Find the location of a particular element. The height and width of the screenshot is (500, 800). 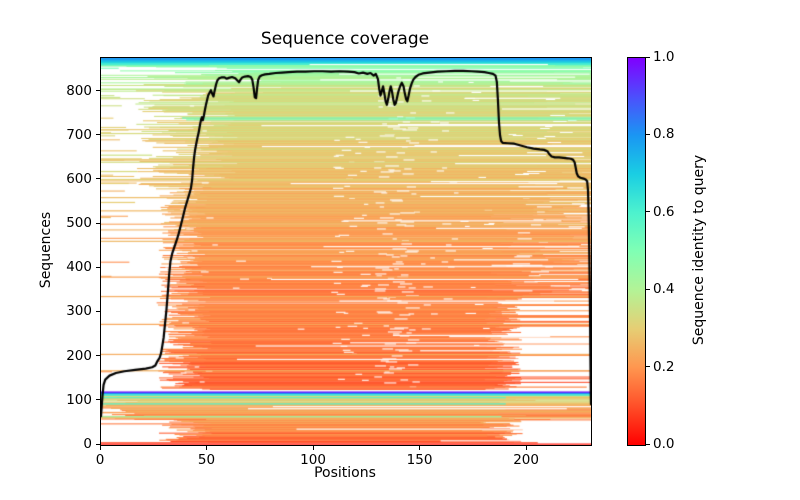

colorbar is located at coordinates (636, 251).